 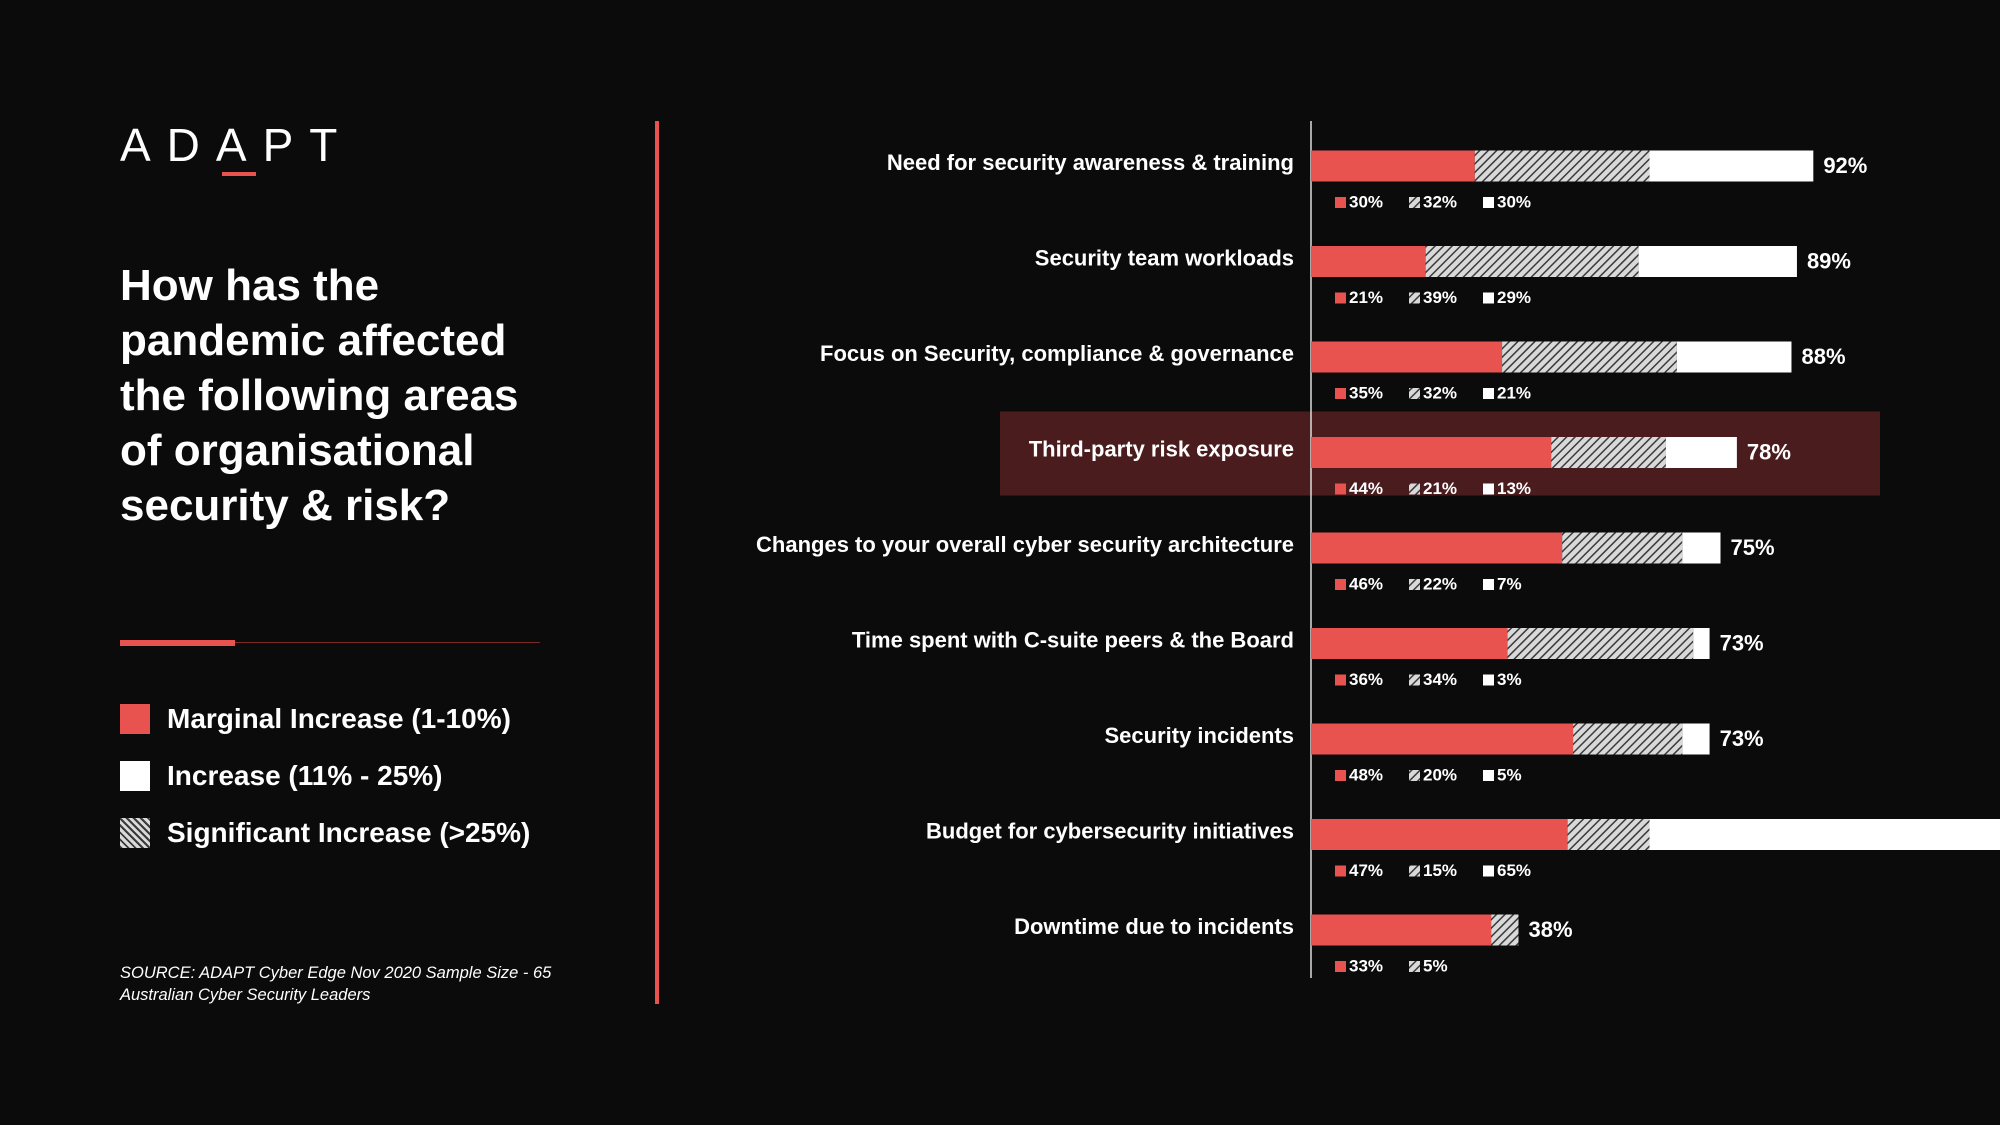 I want to click on total-label: 92%, so click(x=1845, y=165).